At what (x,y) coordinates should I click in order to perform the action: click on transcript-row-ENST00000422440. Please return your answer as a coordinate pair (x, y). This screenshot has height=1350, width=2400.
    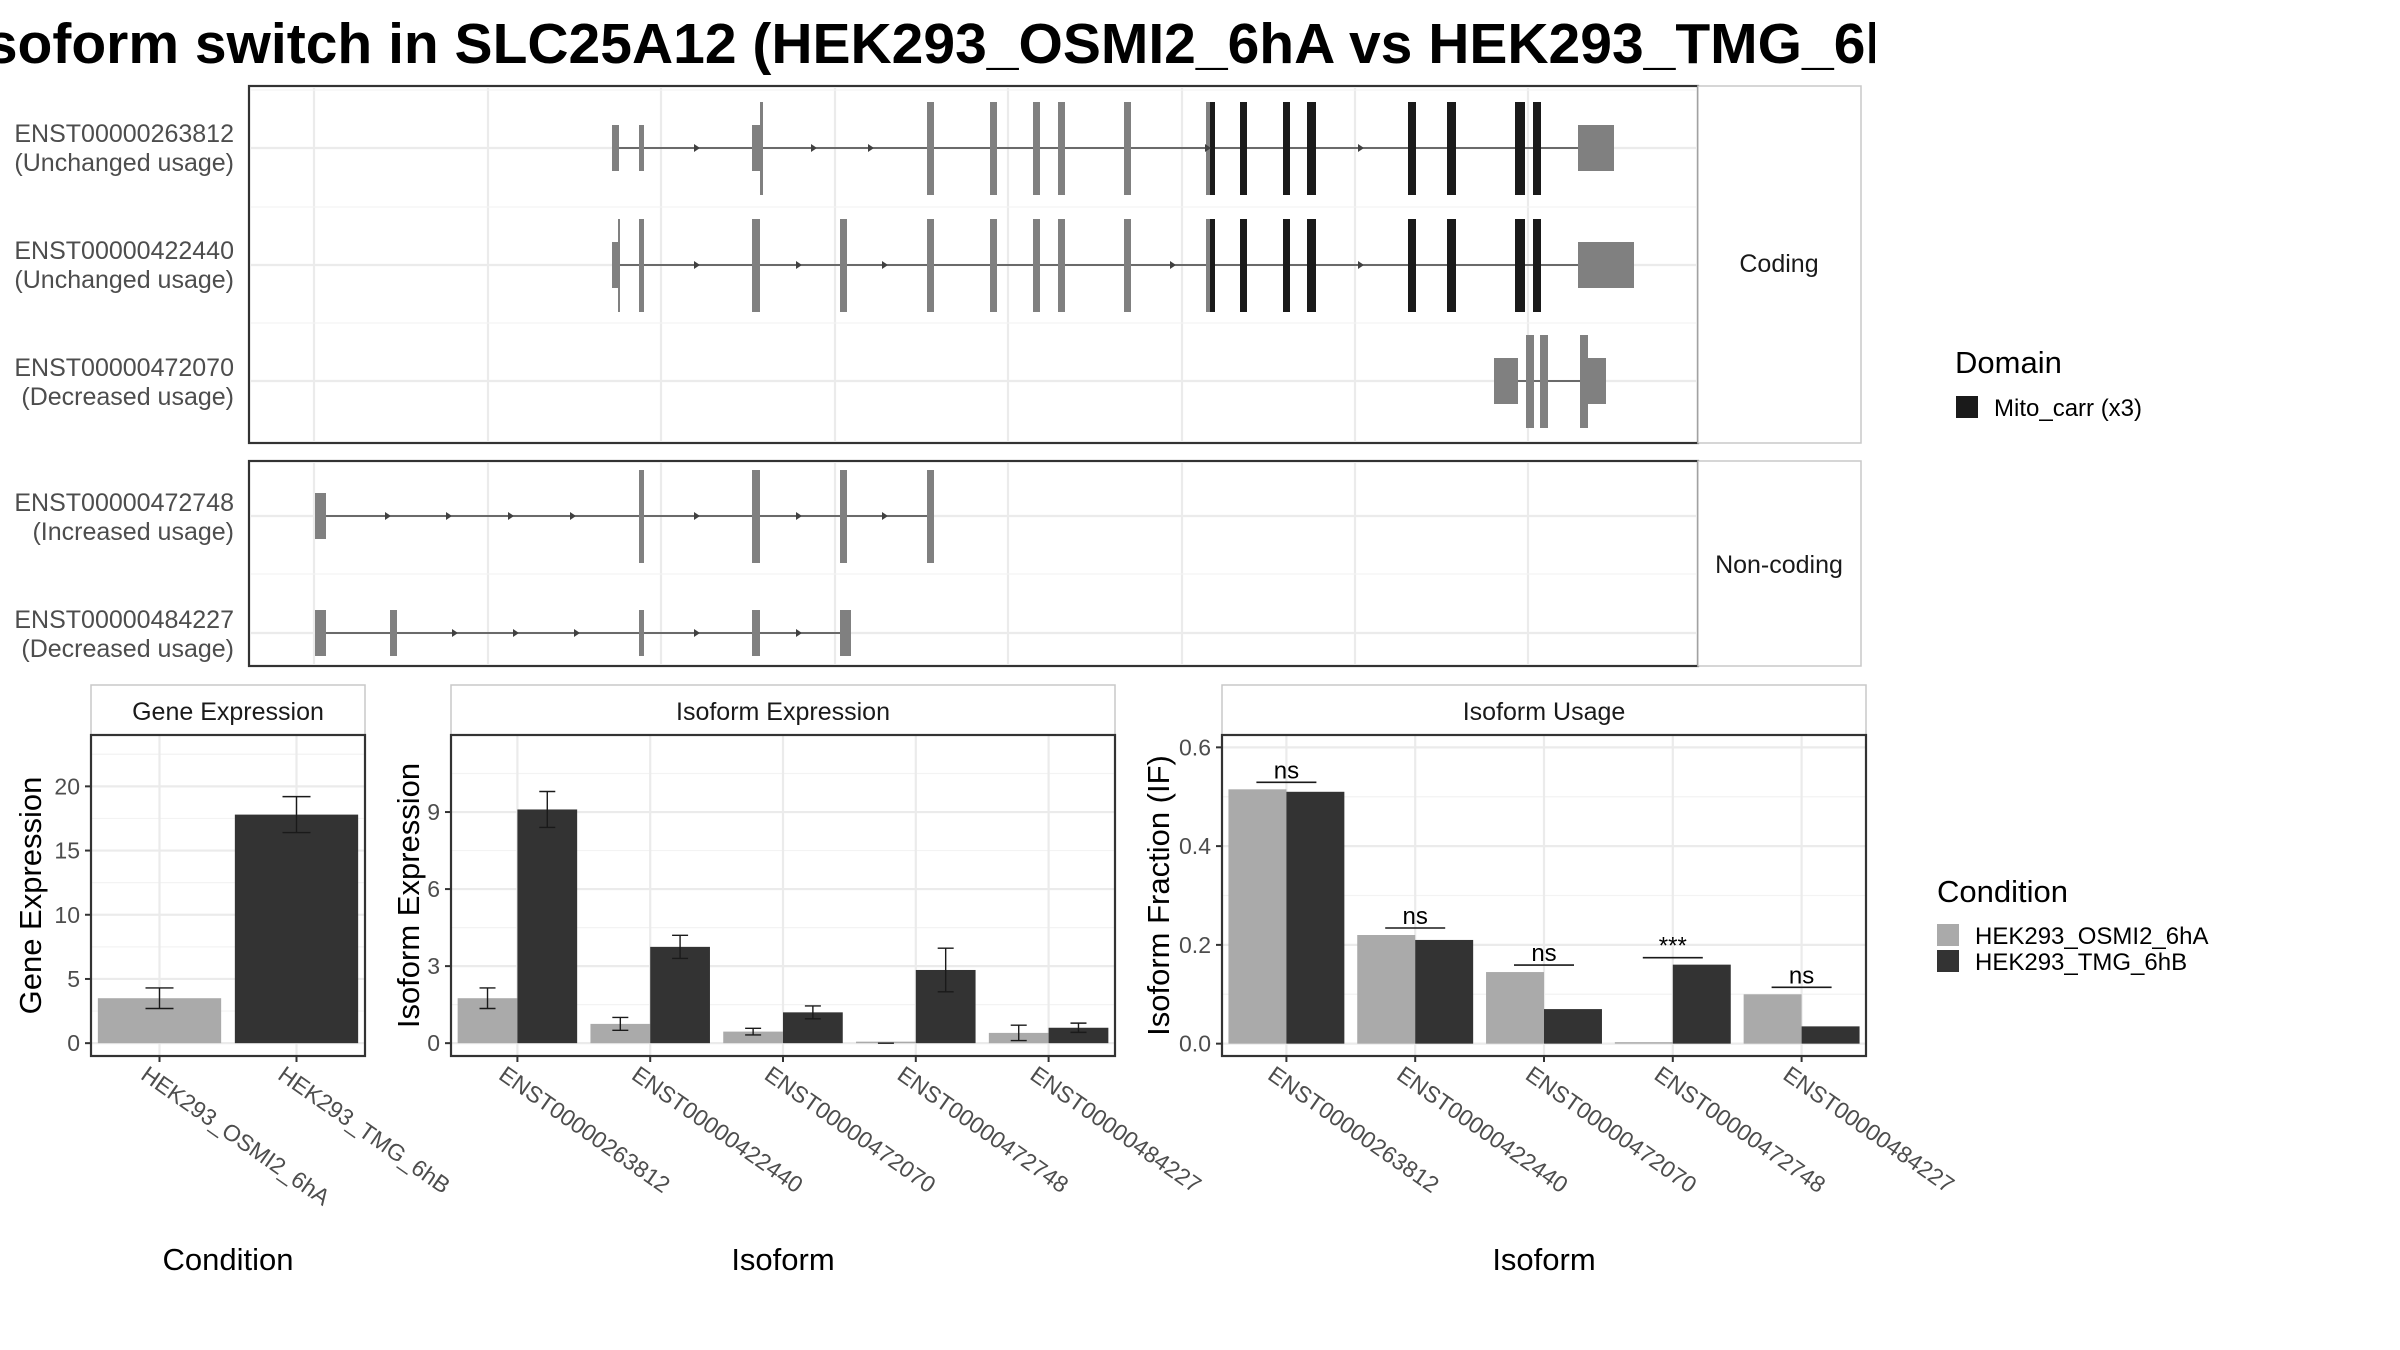
    Looking at the image, I should click on (1123, 265).